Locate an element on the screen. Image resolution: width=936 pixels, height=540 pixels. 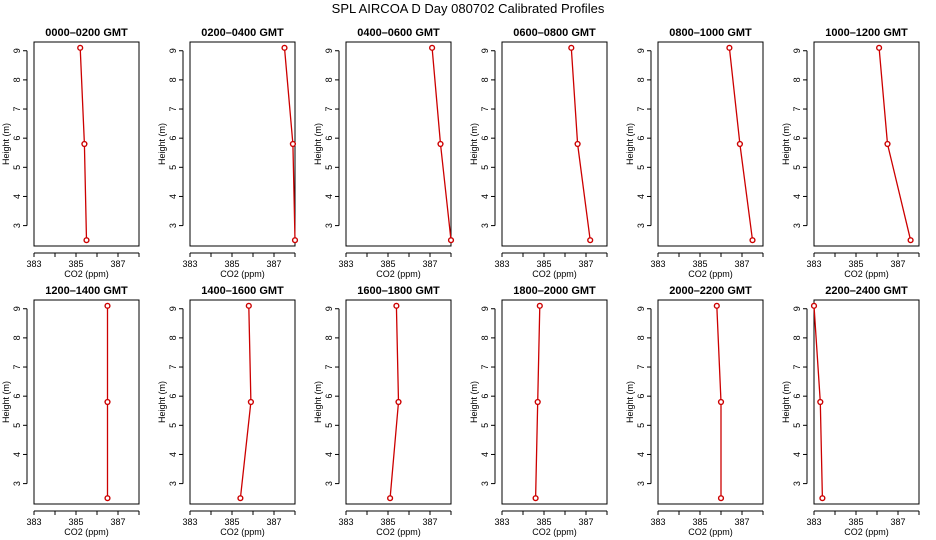
panel-title: 0600–0800 GMT is located at coordinates (554, 33).